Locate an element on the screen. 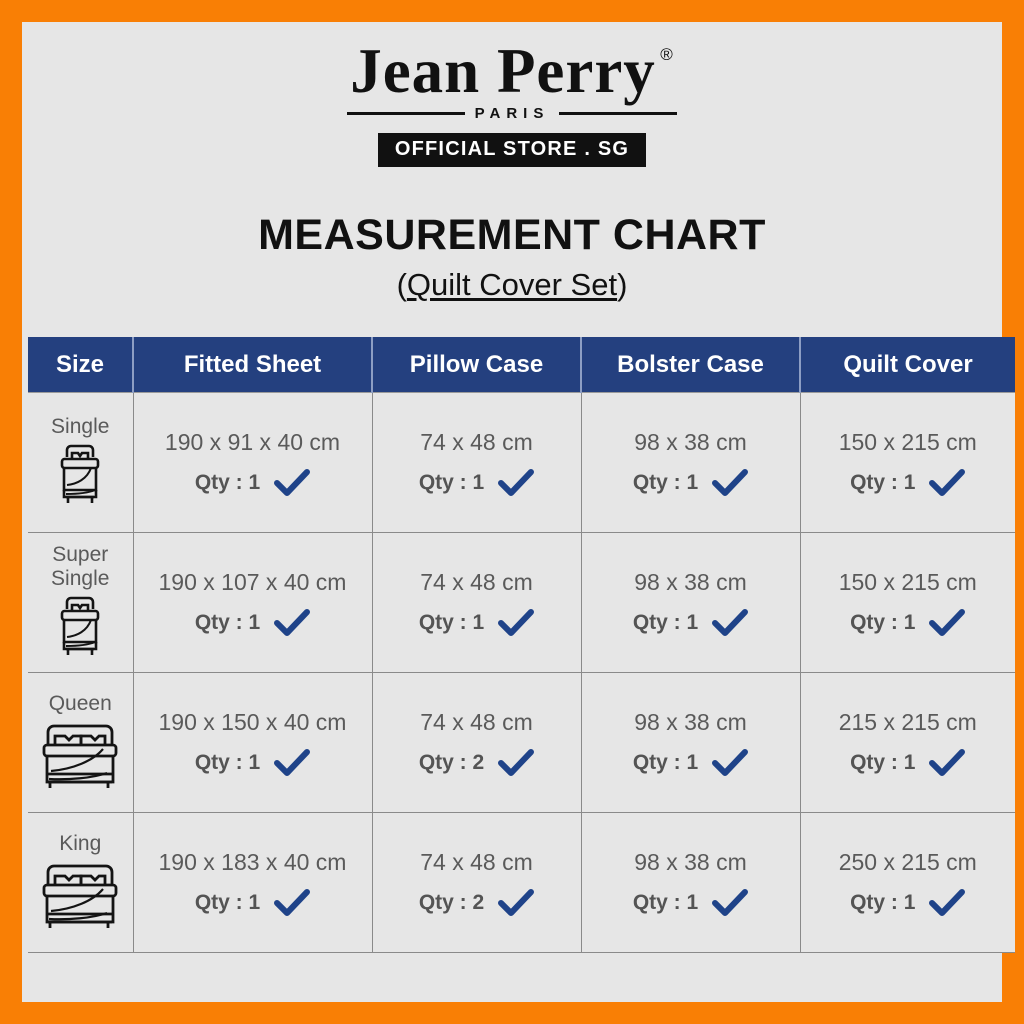 The width and height of the screenshot is (1024, 1024). column-header-pillow-case: Pillow Case is located at coordinates (477, 365).